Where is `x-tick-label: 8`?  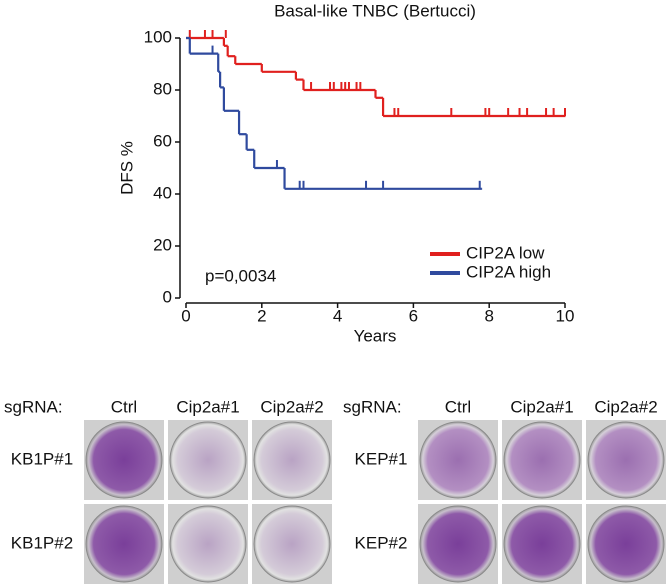 x-tick-label: 8 is located at coordinates (488, 315).